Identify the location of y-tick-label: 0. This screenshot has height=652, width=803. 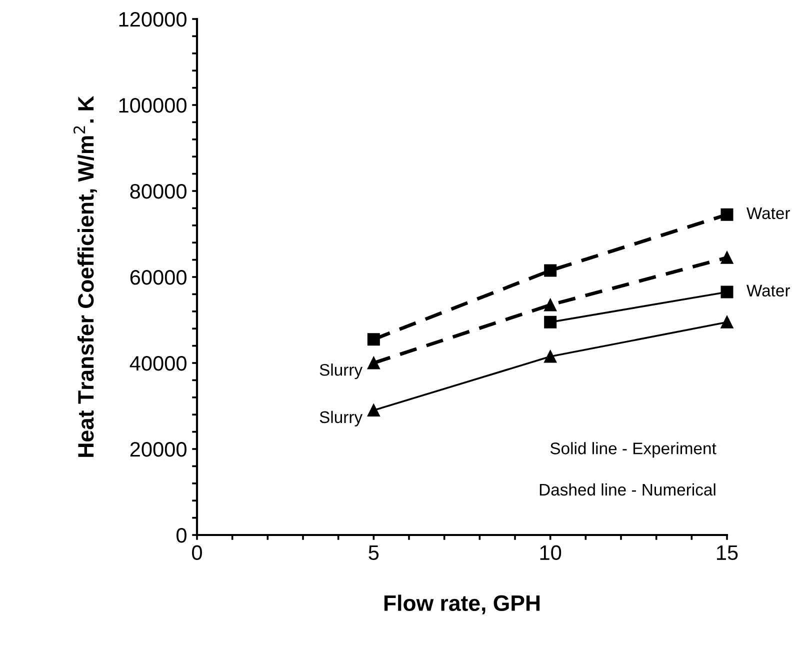
(181, 535).